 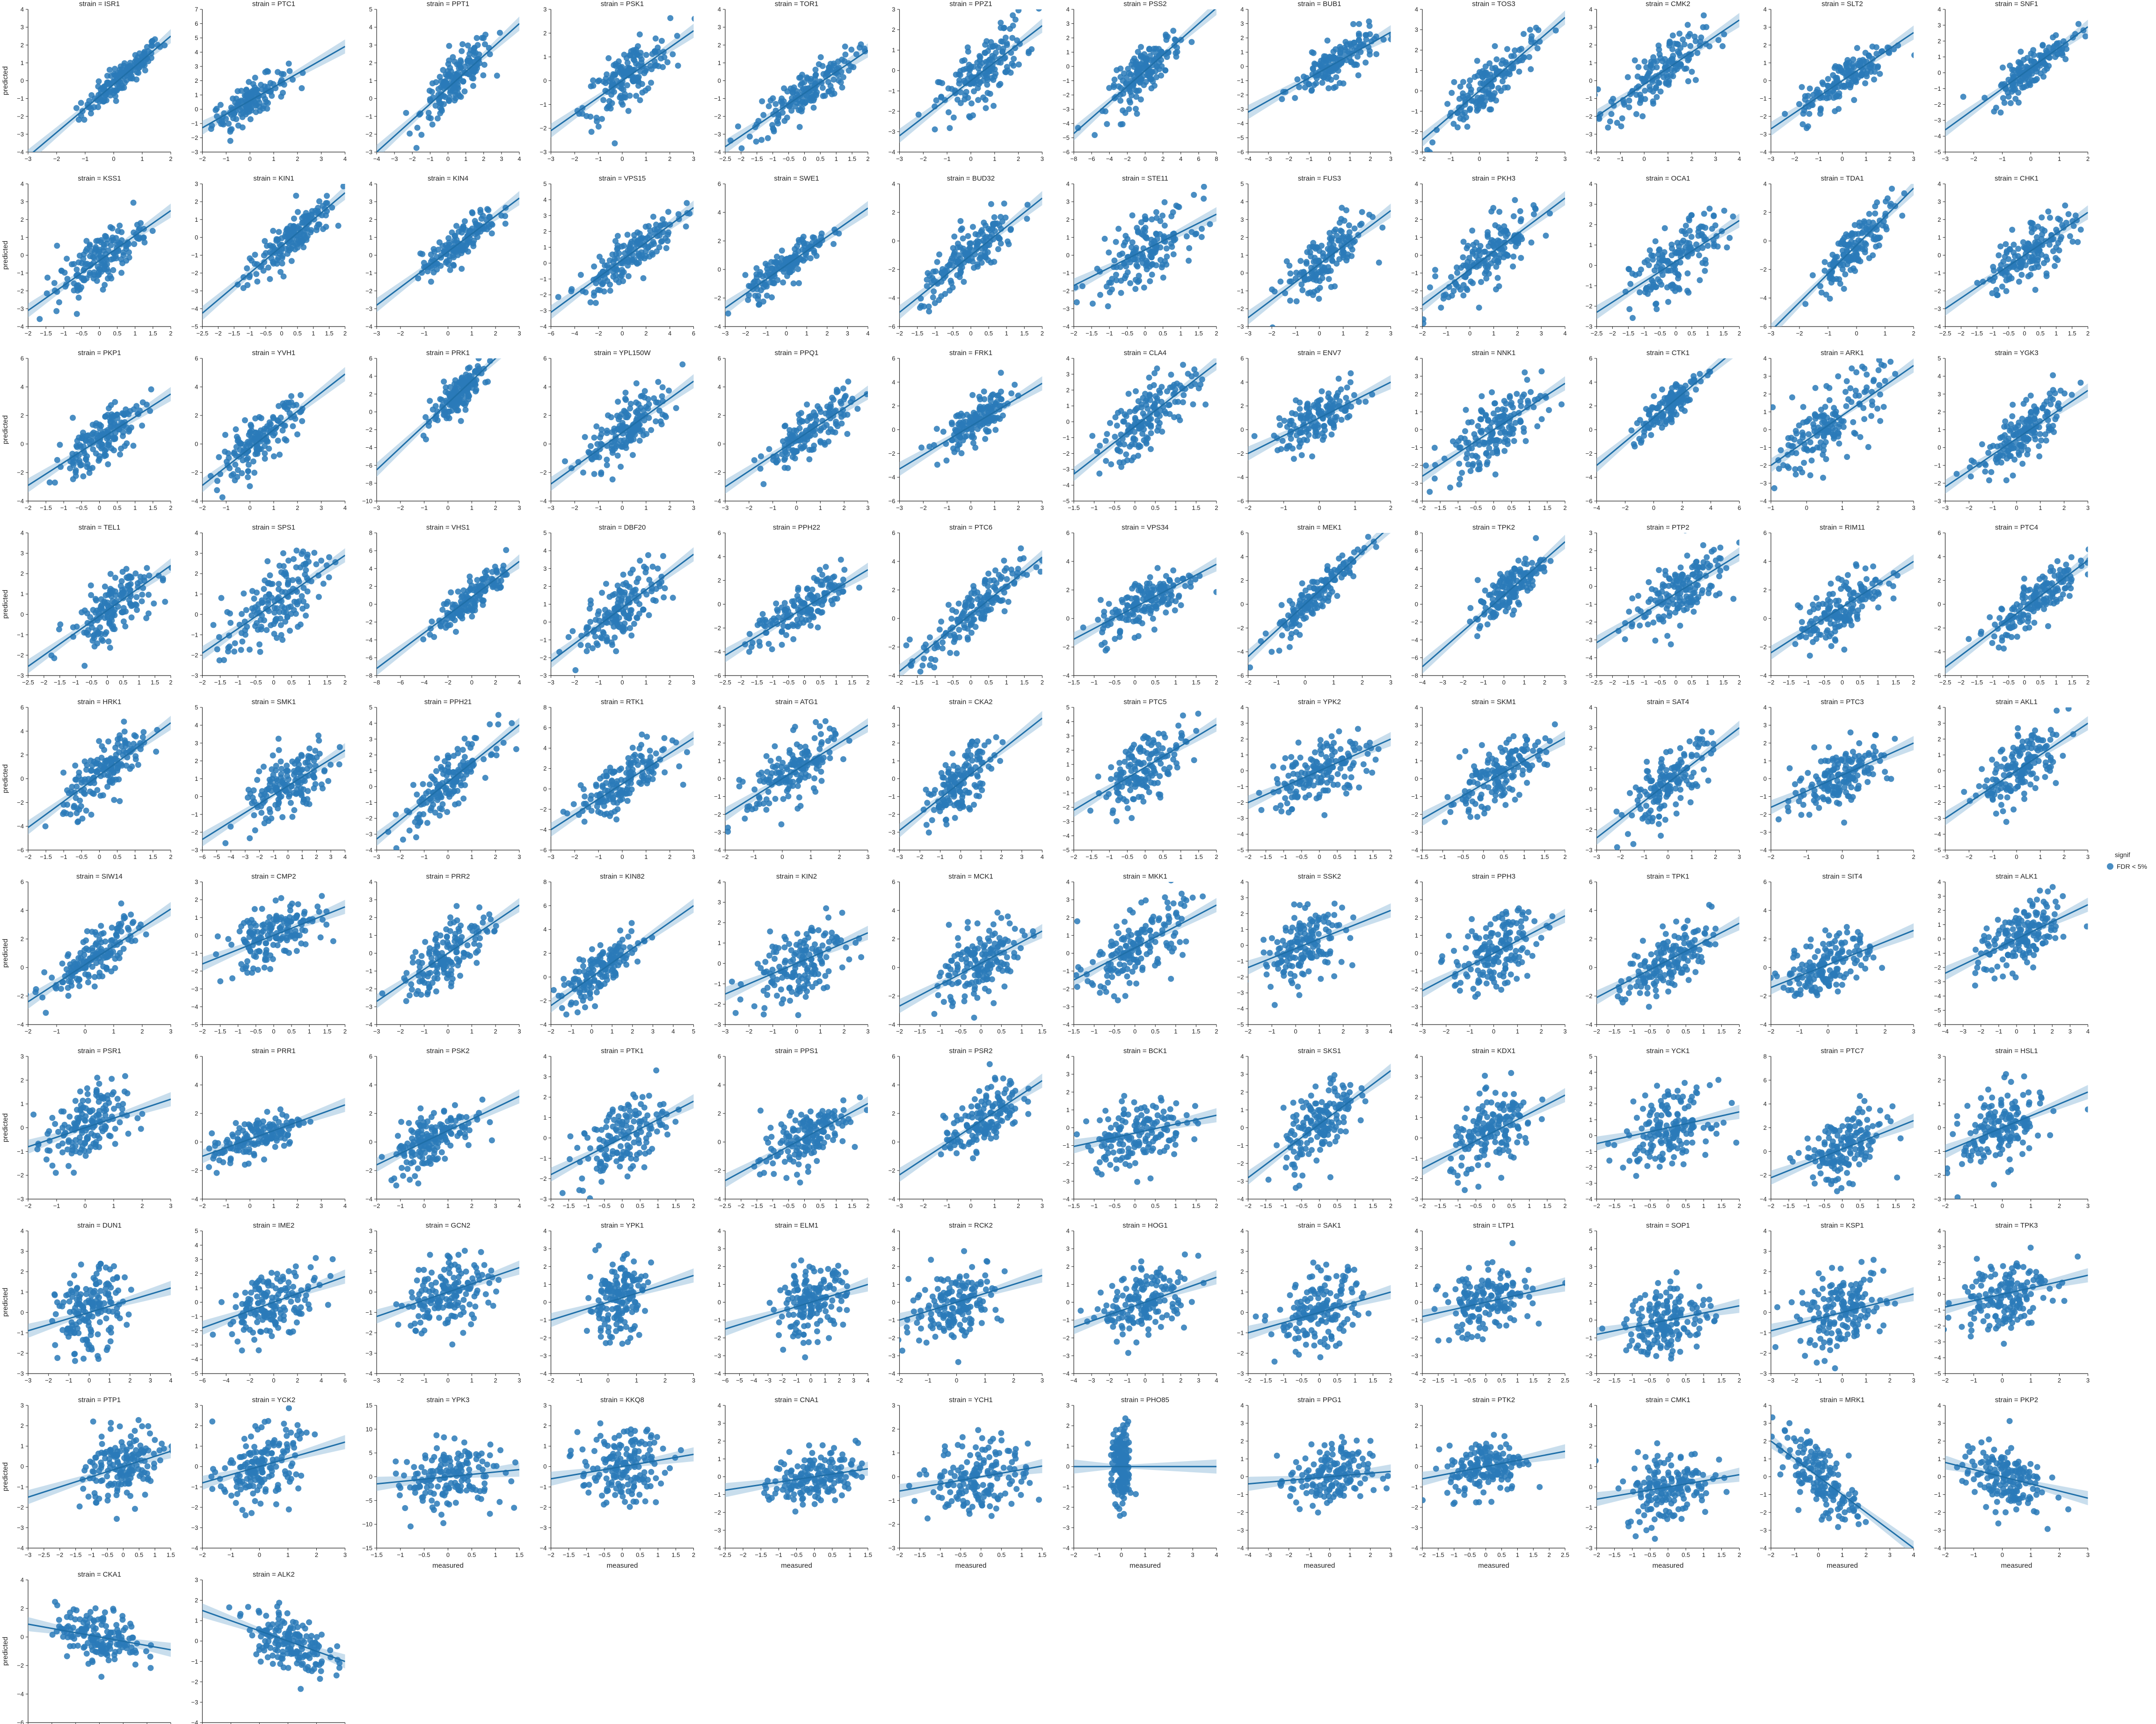 I want to click on x-tick-label: −1, so click(x=1451, y=158).